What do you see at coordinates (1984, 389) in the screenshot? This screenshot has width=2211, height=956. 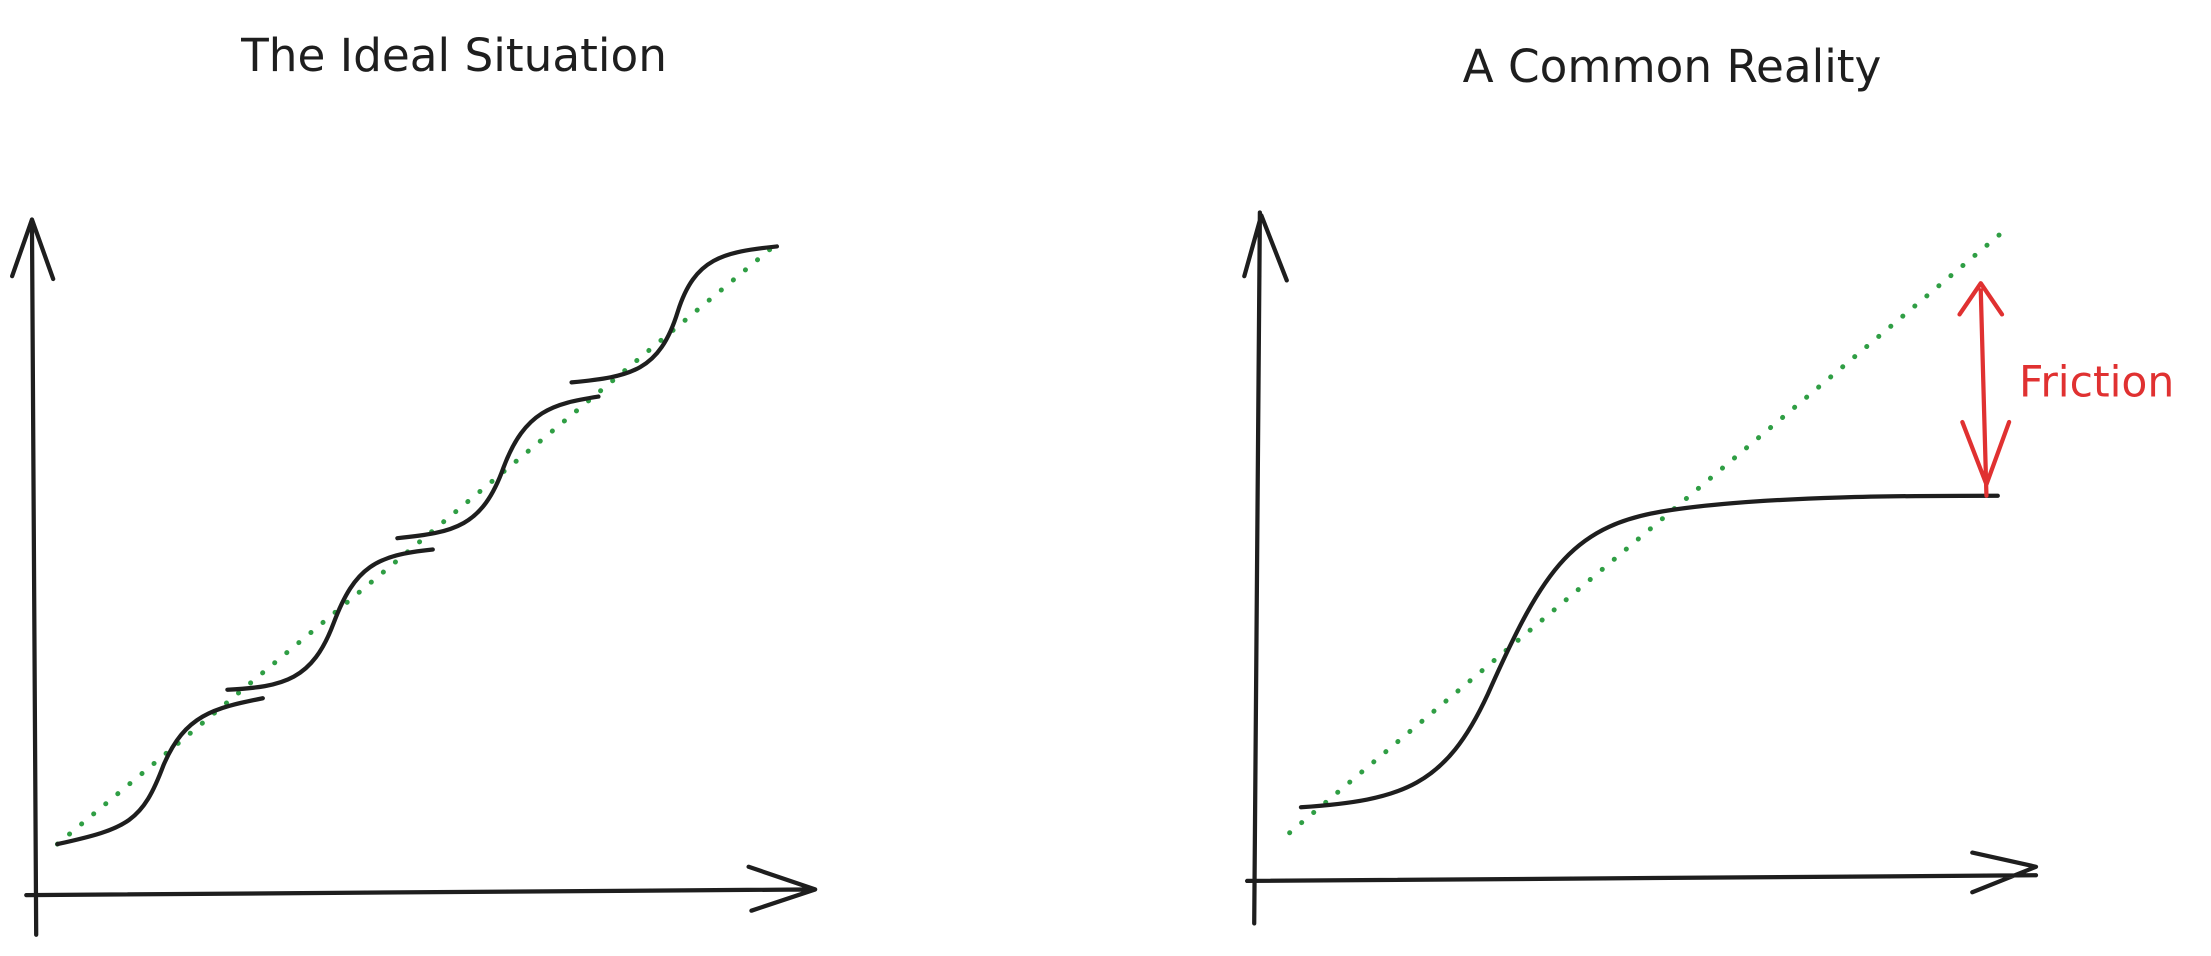 I see `friction-arrow` at bounding box center [1984, 389].